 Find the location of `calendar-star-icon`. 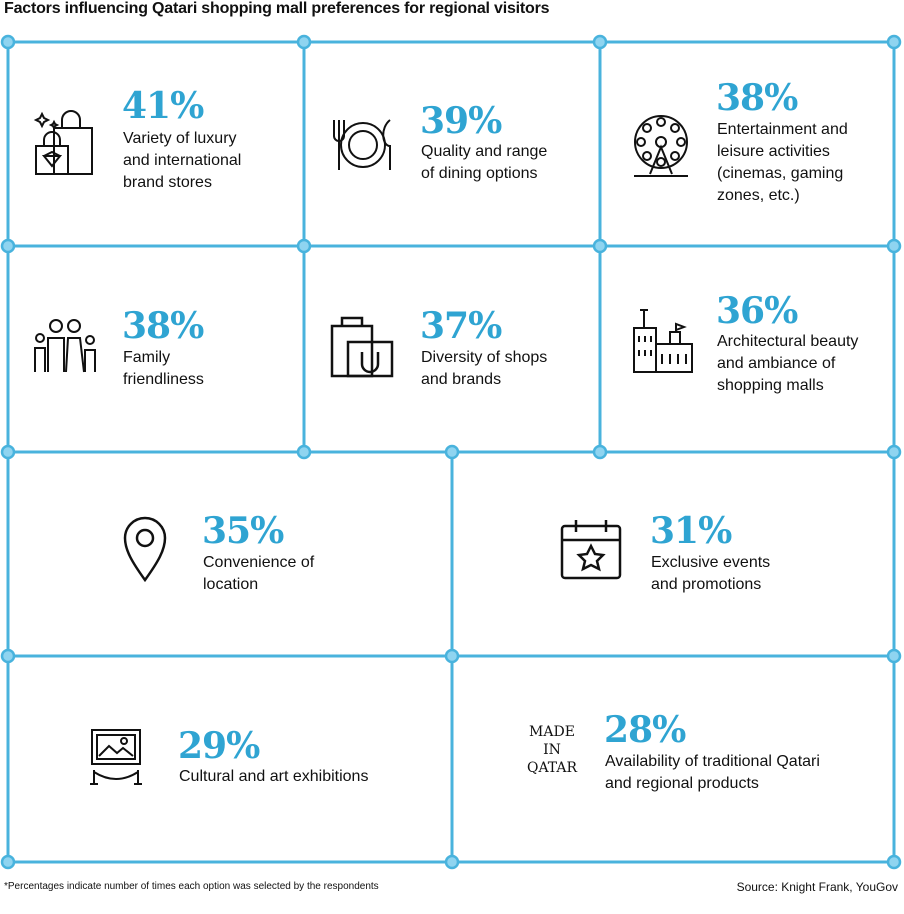

calendar-star-icon is located at coordinates (591, 550).